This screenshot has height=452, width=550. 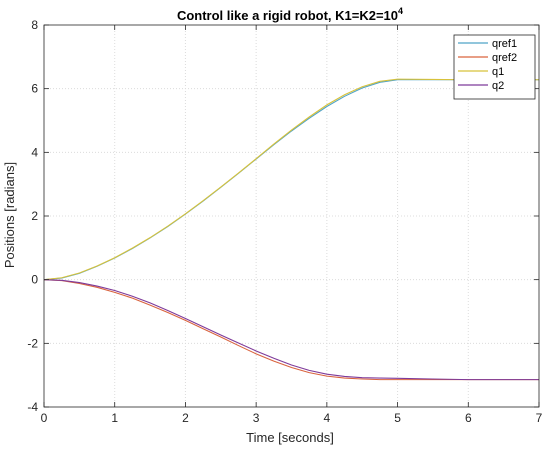 I want to click on x-axis-label: Time [seconds], so click(x=290, y=437).